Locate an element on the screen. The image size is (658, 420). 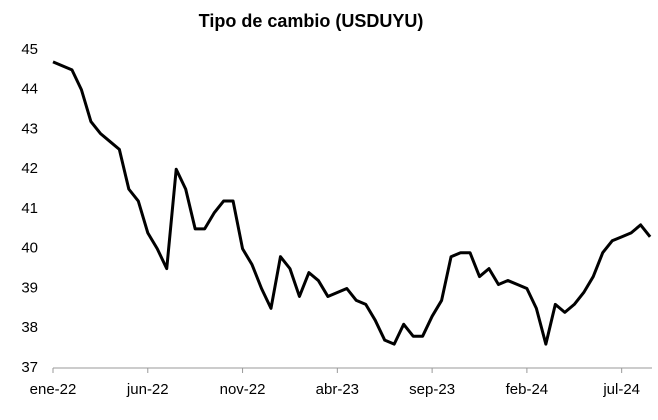
x-tick-label: ene-22 is located at coordinates (53, 389).